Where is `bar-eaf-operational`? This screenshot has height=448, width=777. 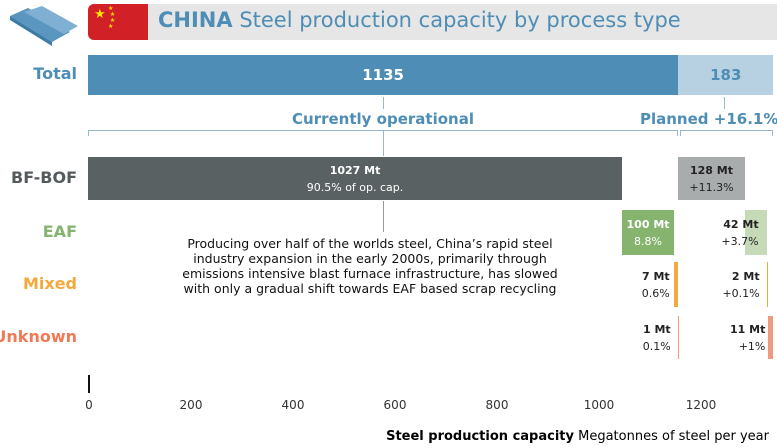 bar-eaf-operational is located at coordinates (648, 232).